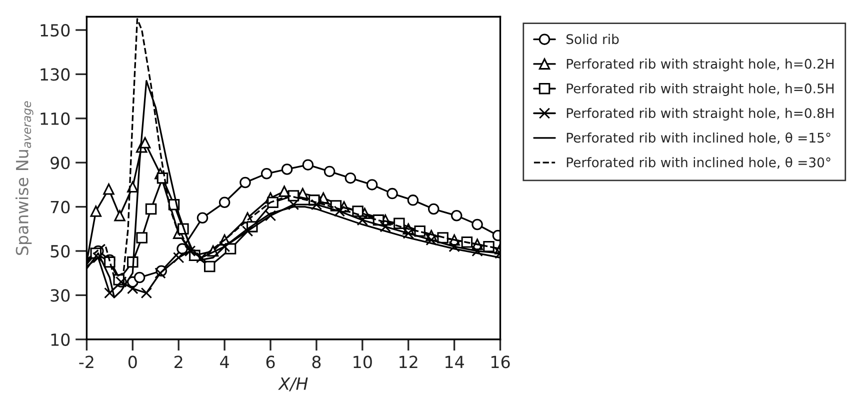 This screenshot has height=419, width=867. I want to click on x-tick-label: 8, so click(316, 362).